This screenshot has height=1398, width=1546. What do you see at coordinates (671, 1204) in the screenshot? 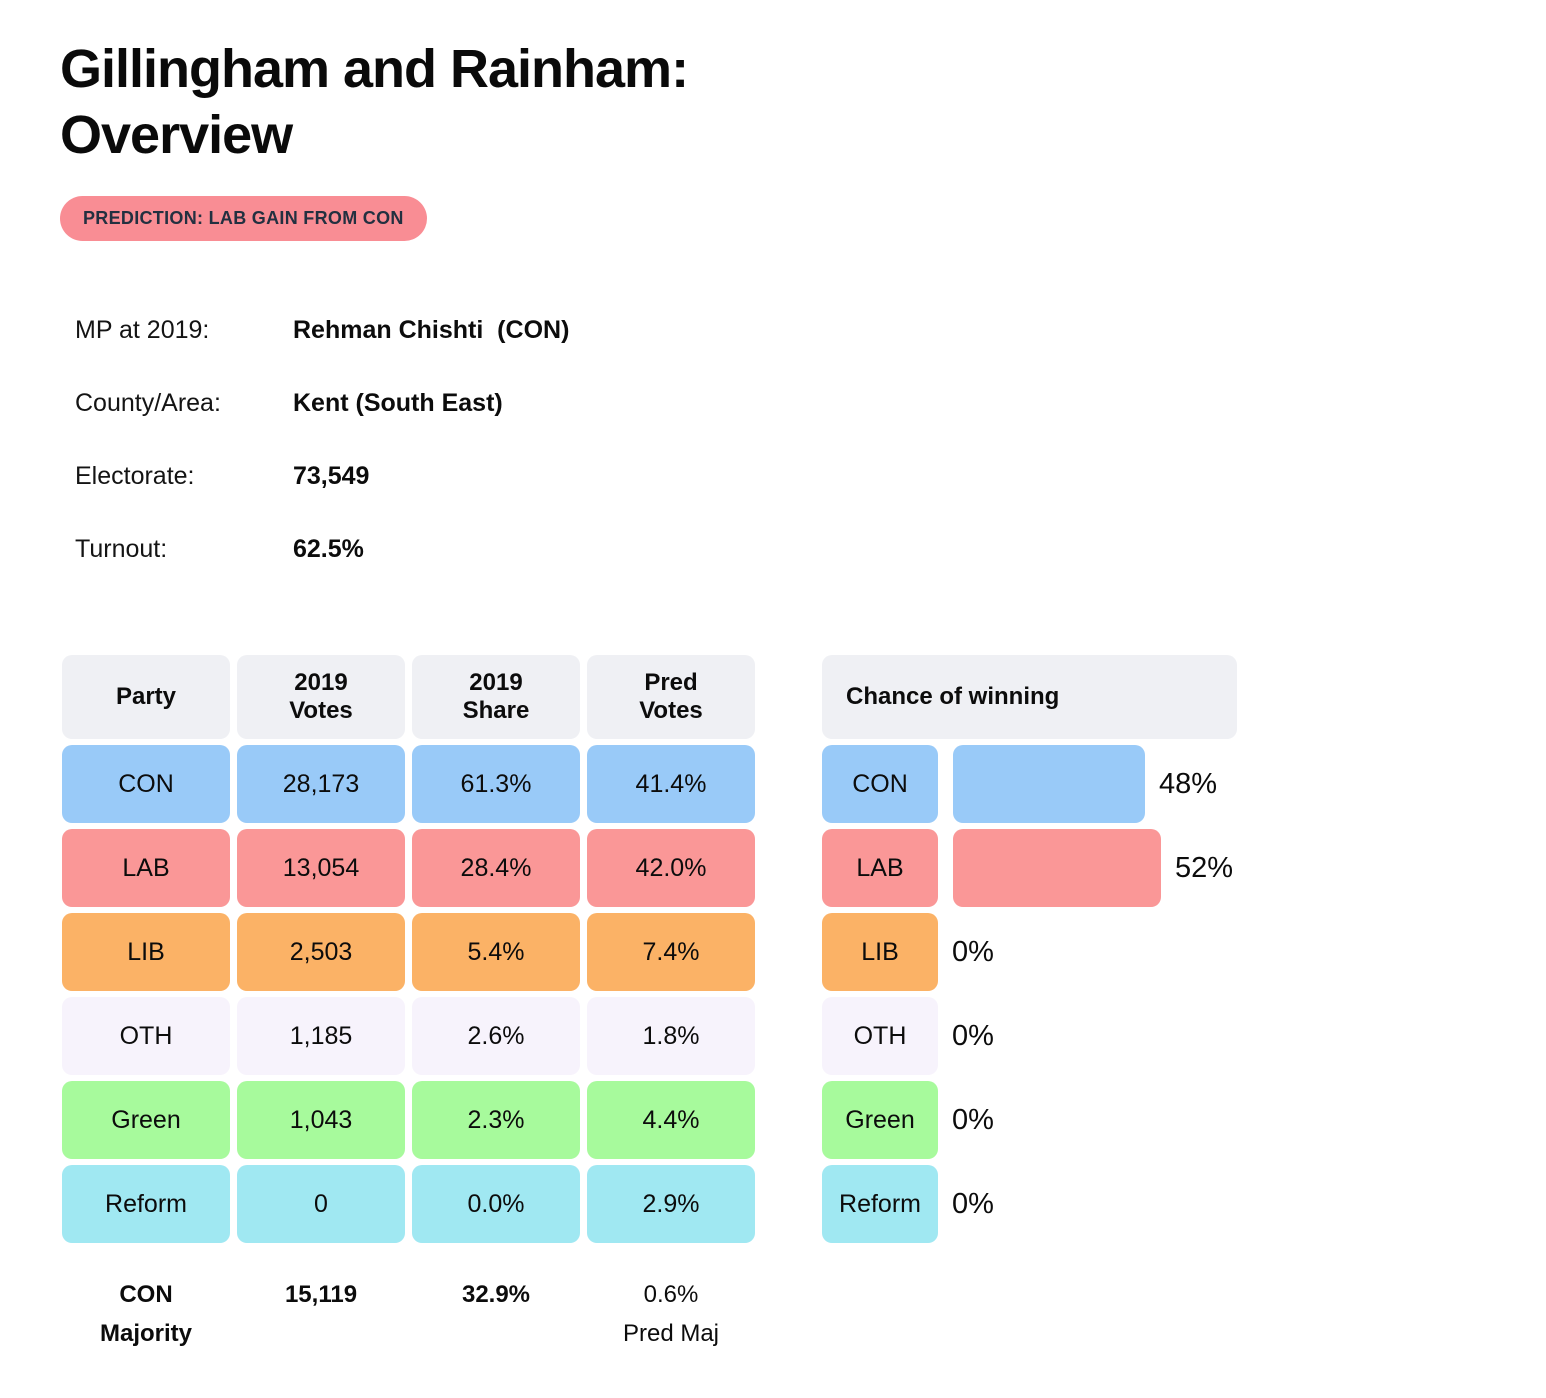
I see `cell-reform-pred: 2.9%` at bounding box center [671, 1204].